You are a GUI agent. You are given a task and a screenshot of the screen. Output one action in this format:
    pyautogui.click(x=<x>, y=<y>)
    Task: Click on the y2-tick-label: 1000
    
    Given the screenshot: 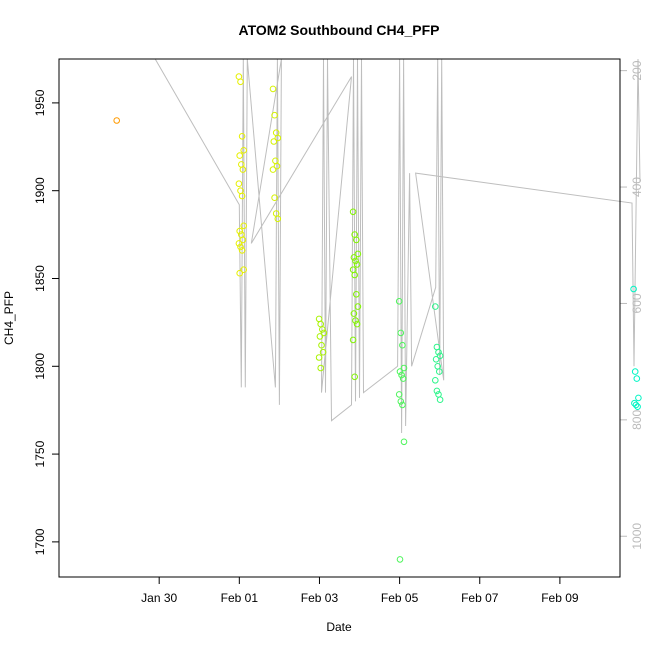 What is the action you would take?
    pyautogui.click(x=637, y=536)
    